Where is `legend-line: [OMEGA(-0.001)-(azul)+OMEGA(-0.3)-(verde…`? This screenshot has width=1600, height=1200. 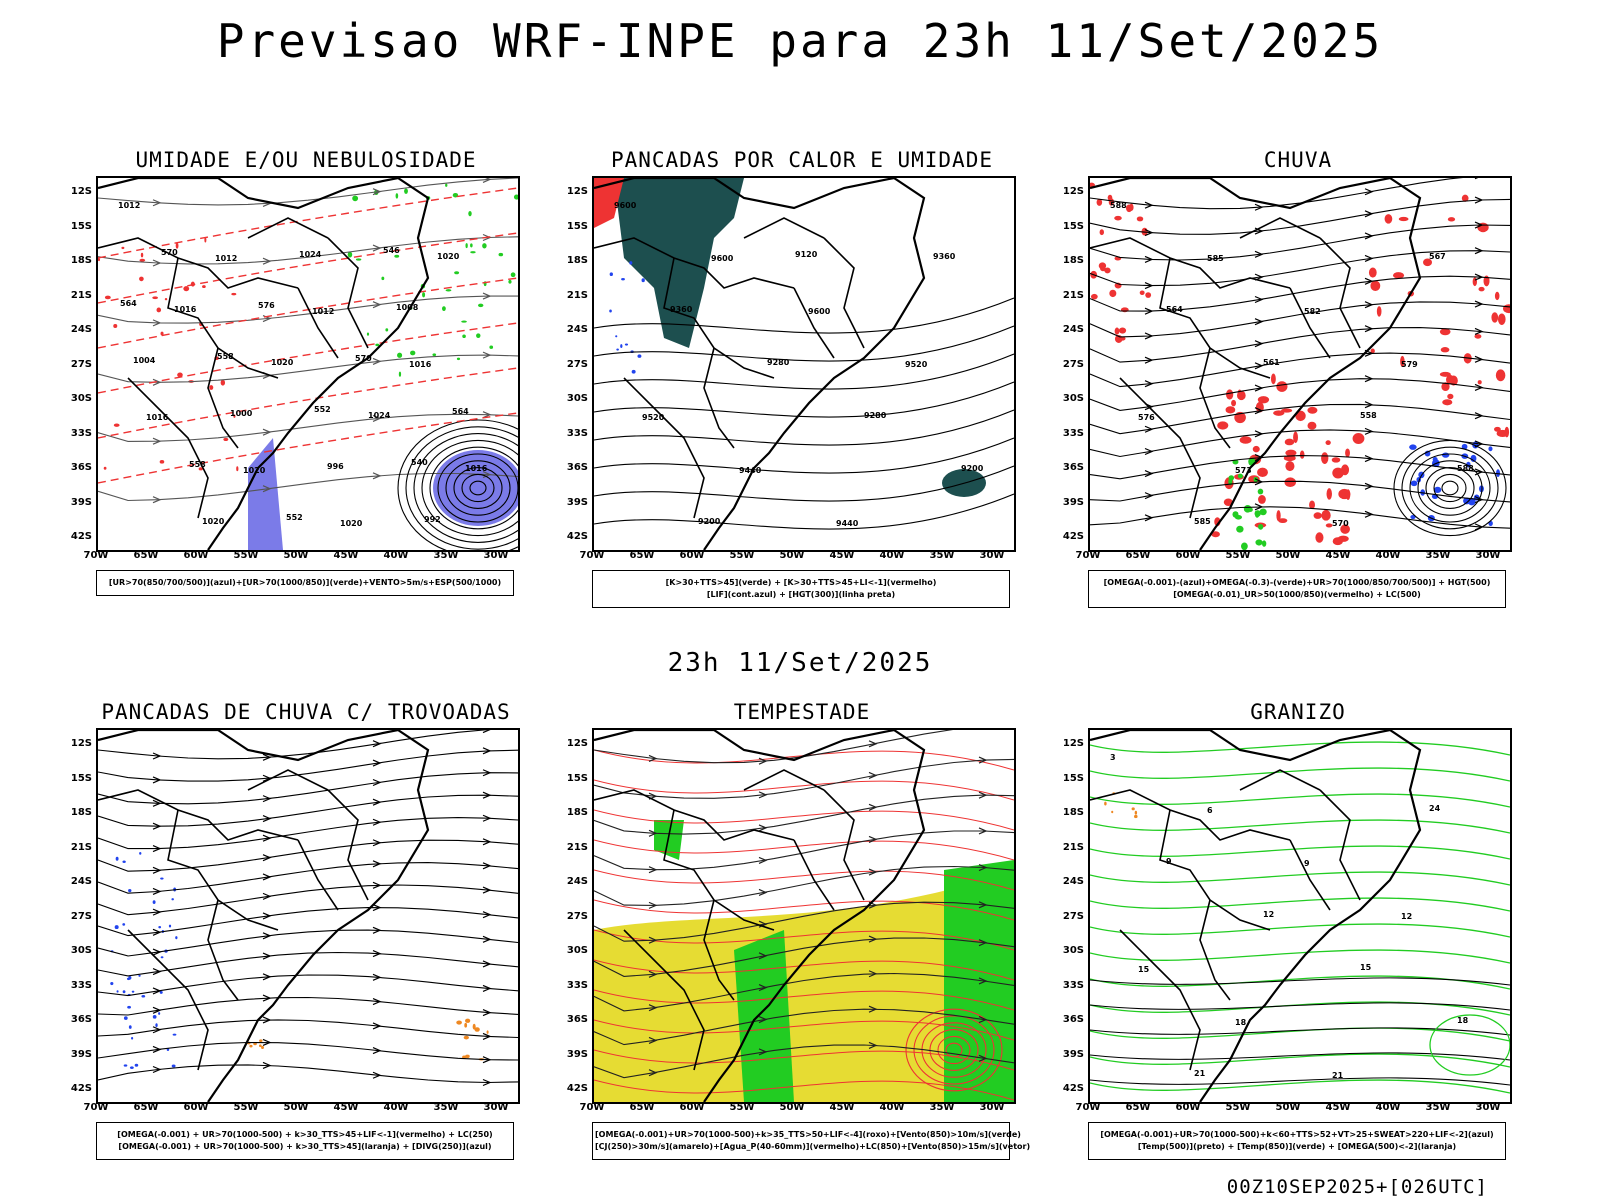
legend-line: [OMEGA(-0.001)-(azul)+OMEGA(-0.3)-(verde… is located at coordinates (1297, 582).